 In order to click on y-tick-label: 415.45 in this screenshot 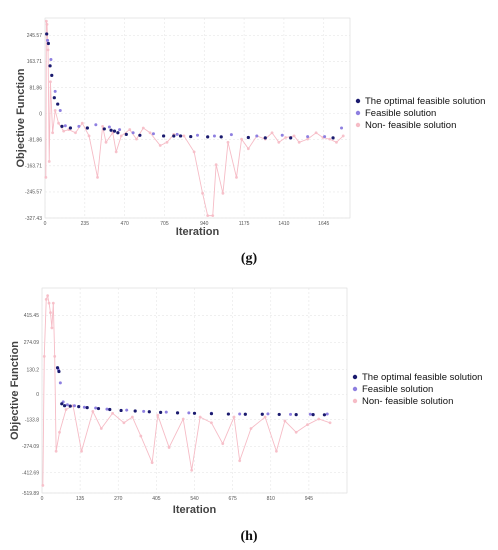, I will do `click(32, 316)`.